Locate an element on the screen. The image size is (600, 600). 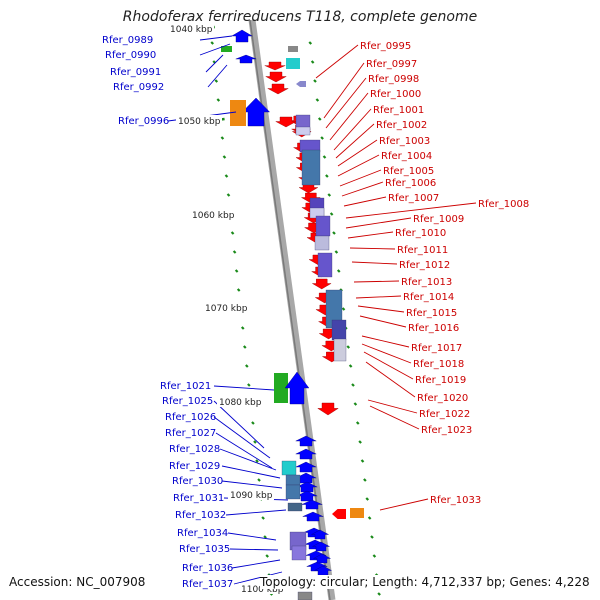
forward-gene-label: Rfer_1014 is located at coordinates (428, 297).